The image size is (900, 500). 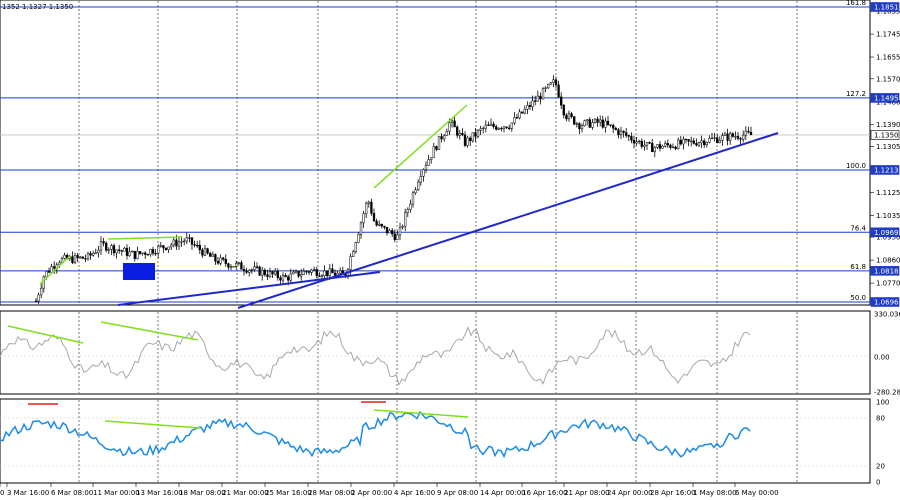 I want to click on cci-indicator, so click(x=435, y=353).